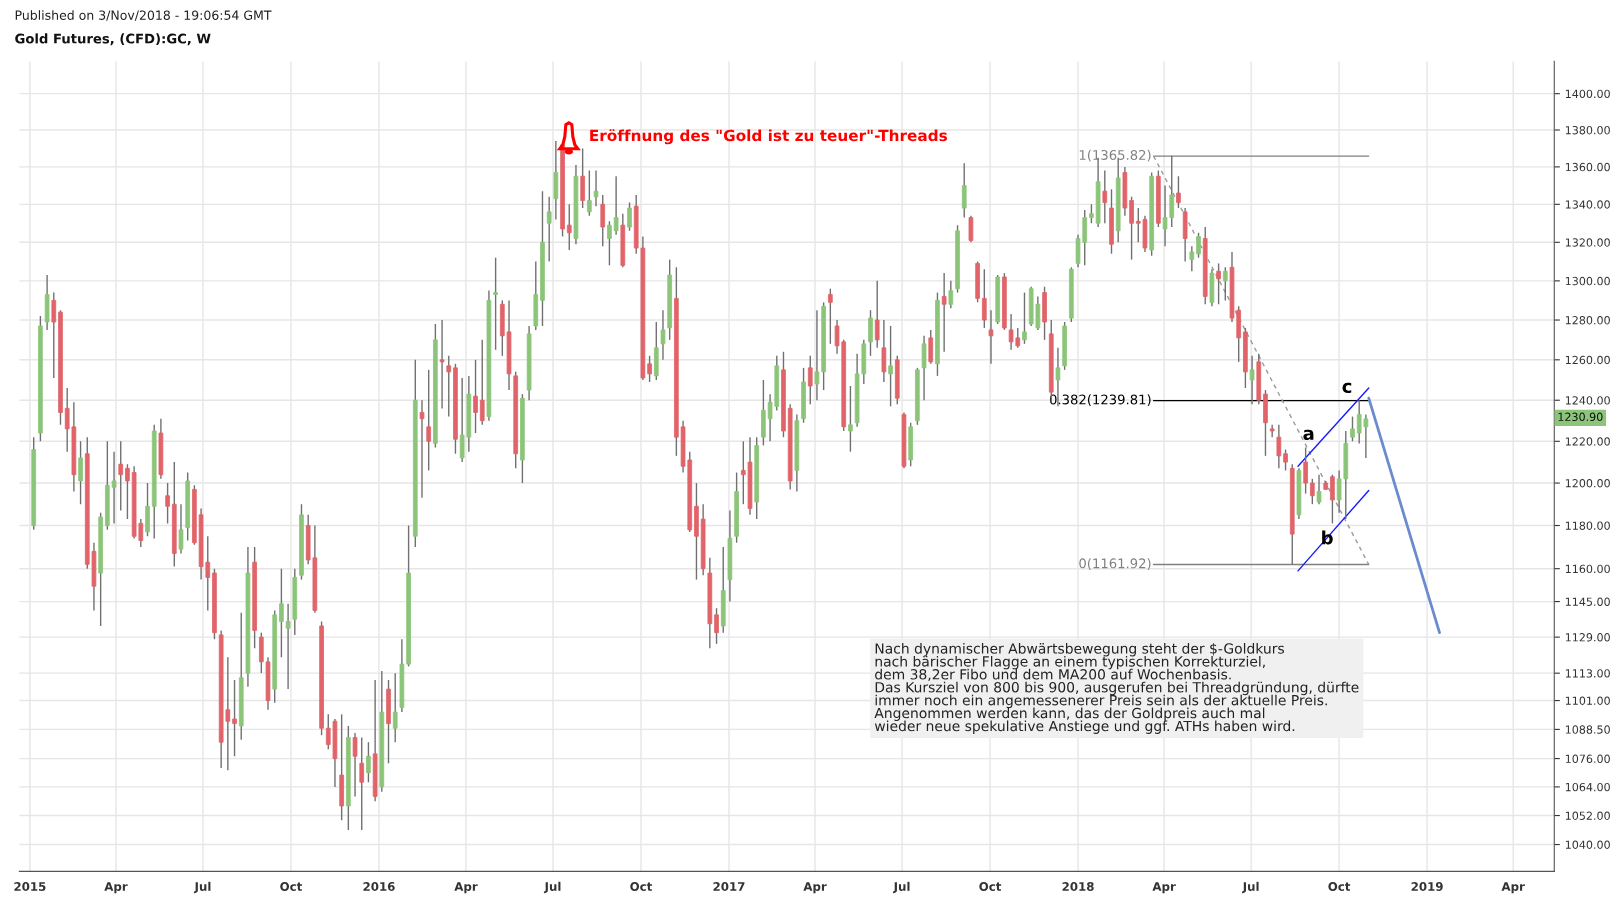  Describe the element at coordinates (1100, 400) in the screenshot. I see `series-label: 0.382(1239.81)` at that location.